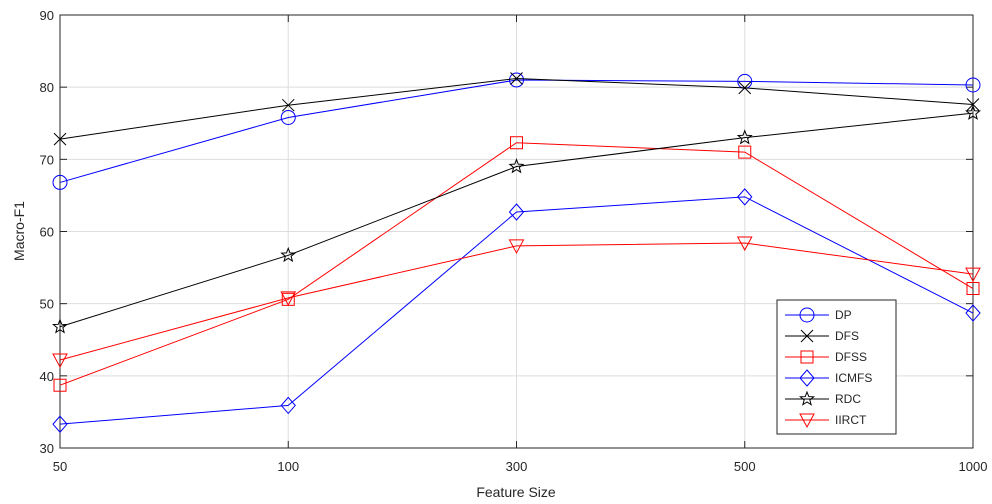 The image size is (992, 504). Describe the element at coordinates (19, 231) in the screenshot. I see `y-axis-label: Macro-F1` at that location.